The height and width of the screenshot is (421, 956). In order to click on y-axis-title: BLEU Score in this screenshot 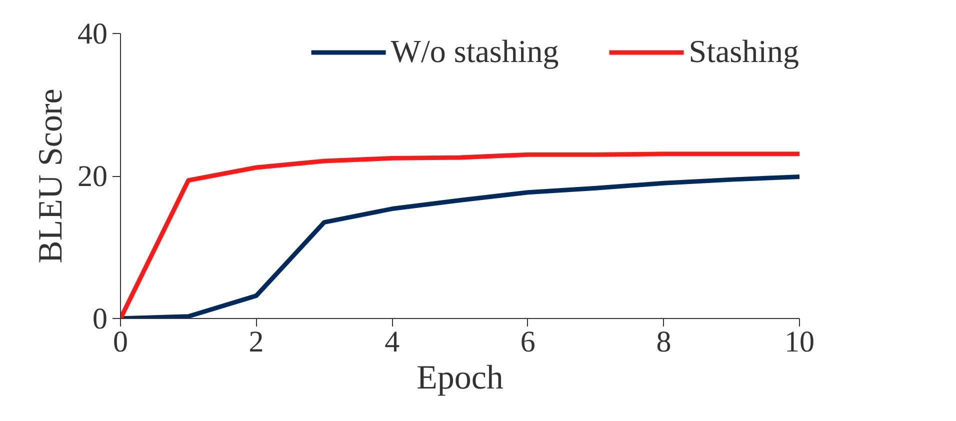, I will do `click(51, 176)`.